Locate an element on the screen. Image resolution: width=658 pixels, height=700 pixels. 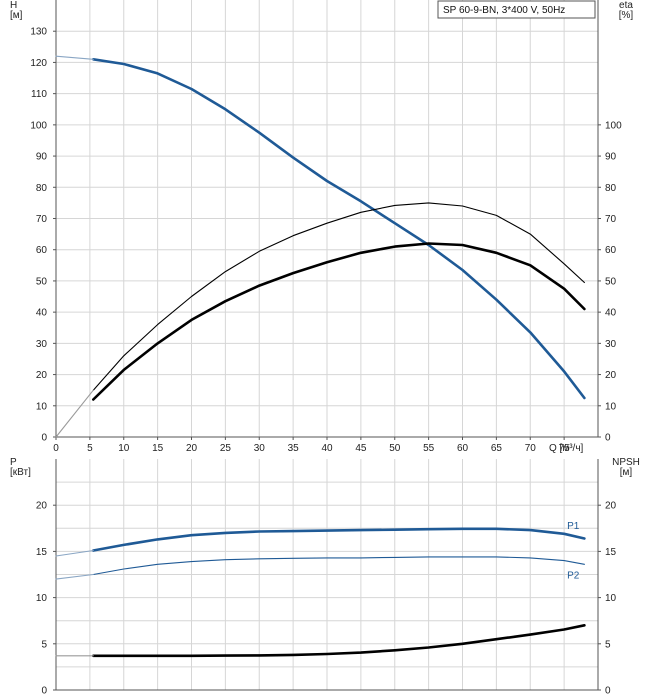
top-left-tick-label: 70 is located at coordinates (42, 219).